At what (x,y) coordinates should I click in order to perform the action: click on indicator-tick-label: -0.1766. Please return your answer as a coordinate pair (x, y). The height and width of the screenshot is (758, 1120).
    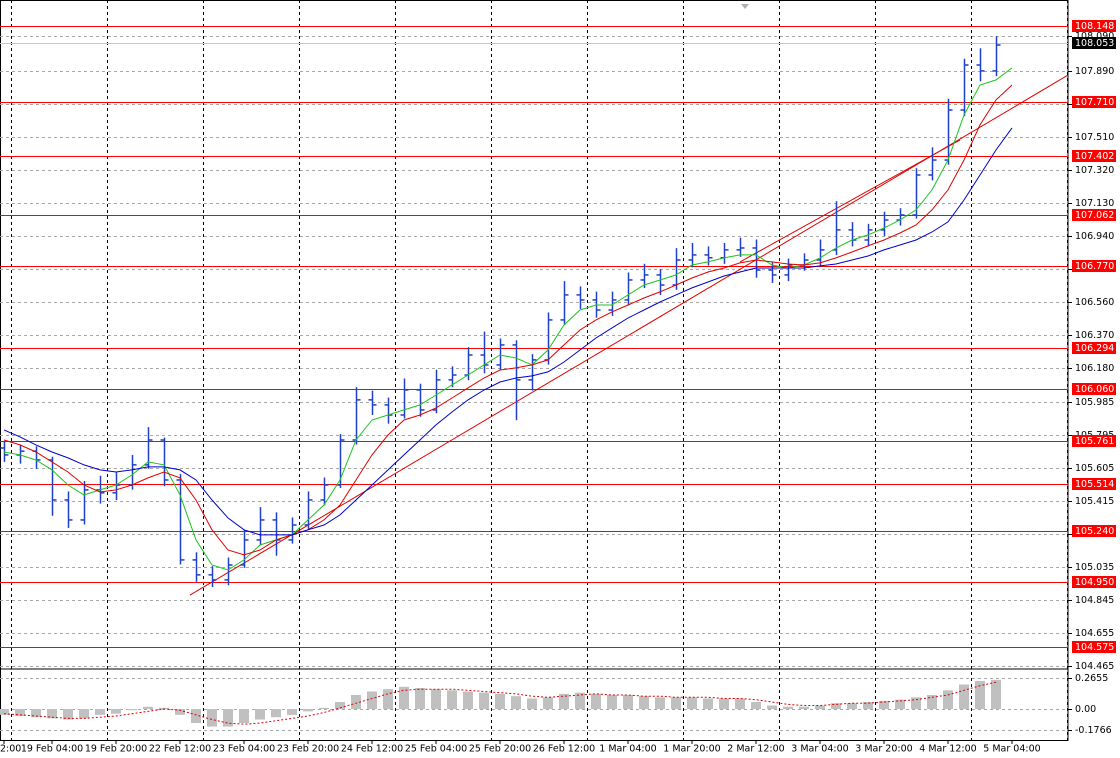
    Looking at the image, I should click on (1093, 730).